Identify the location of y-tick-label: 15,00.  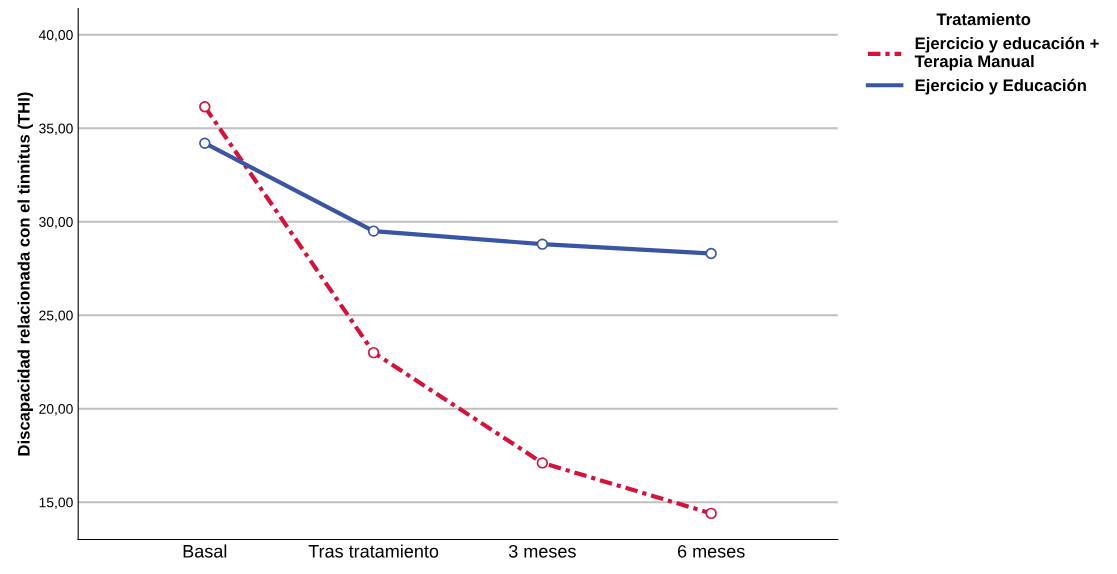
(56, 503).